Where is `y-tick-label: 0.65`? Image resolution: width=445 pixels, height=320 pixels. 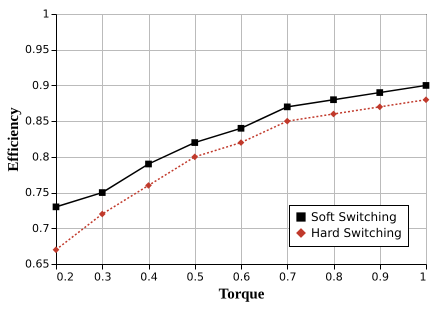
y-tick-label: 0.65 is located at coordinates (37, 264).